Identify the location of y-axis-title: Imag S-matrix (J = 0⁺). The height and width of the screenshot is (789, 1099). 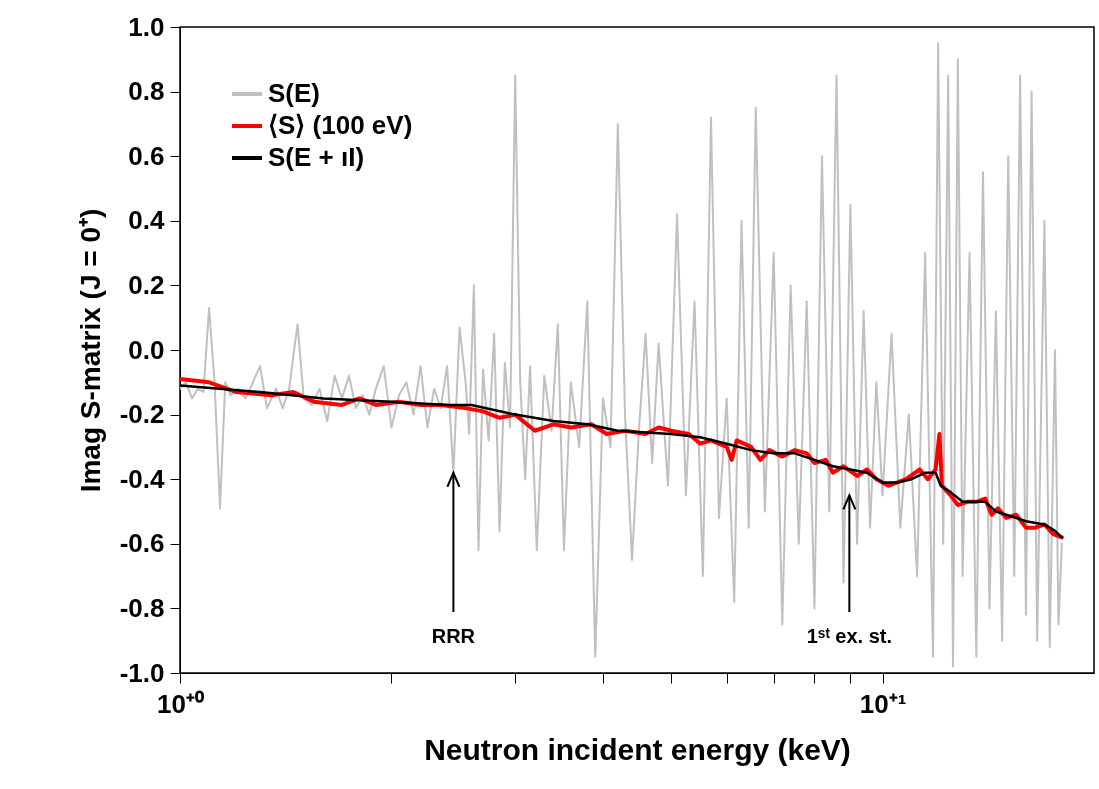
(90, 350).